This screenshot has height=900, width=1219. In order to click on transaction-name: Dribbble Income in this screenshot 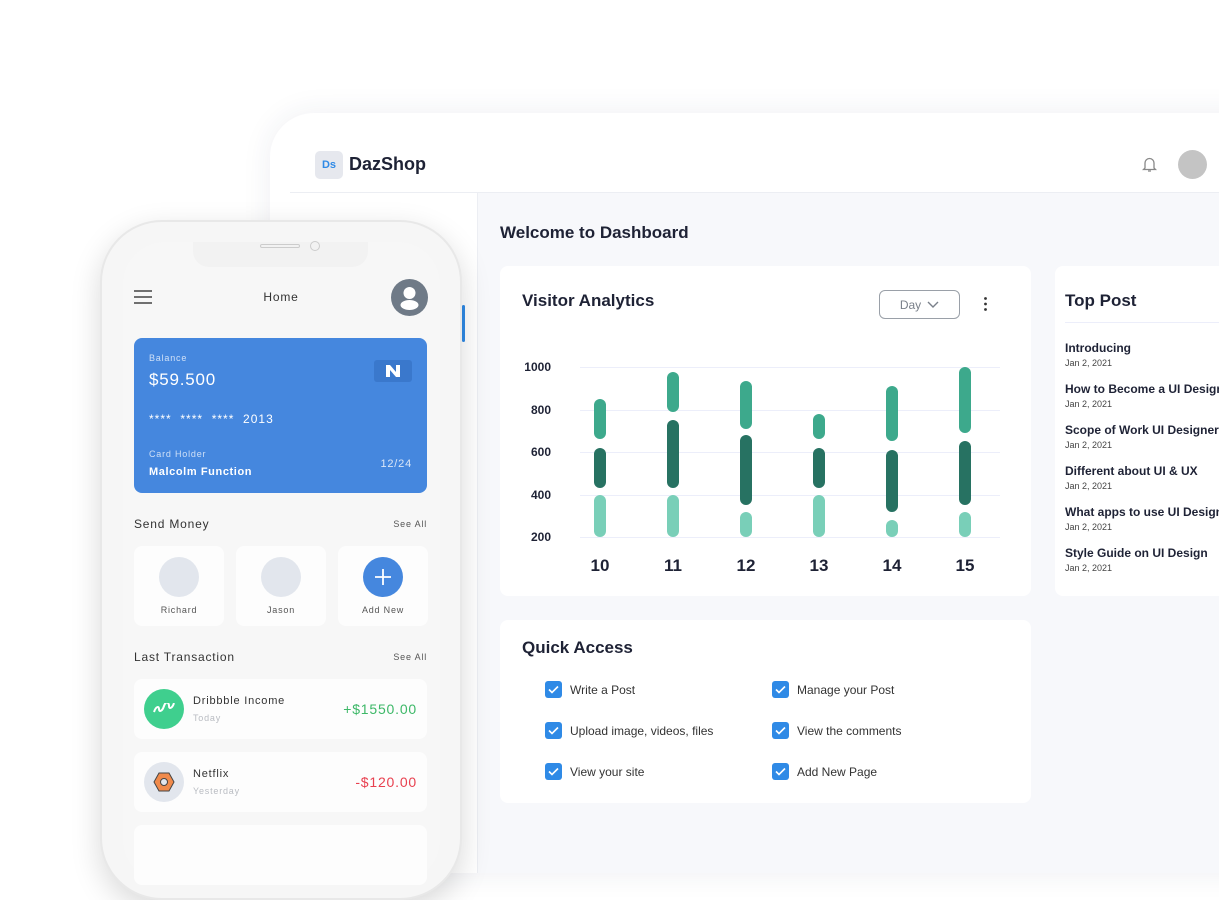, I will do `click(239, 701)`.